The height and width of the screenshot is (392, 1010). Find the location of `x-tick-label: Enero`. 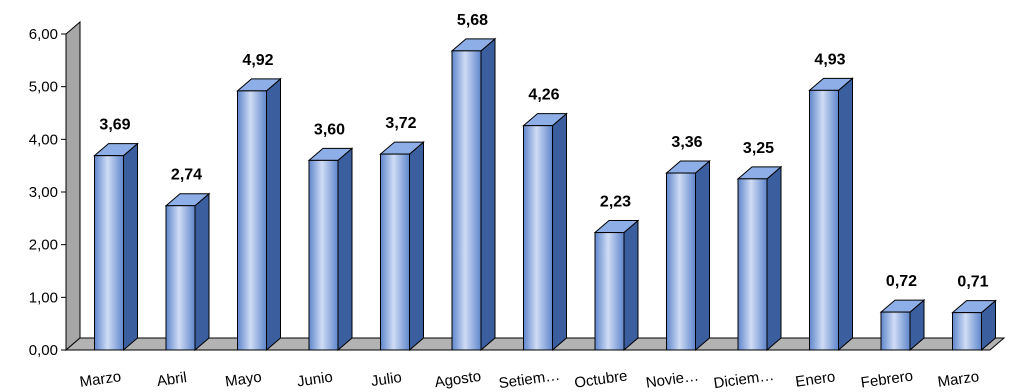

x-tick-label: Enero is located at coordinates (815, 379).